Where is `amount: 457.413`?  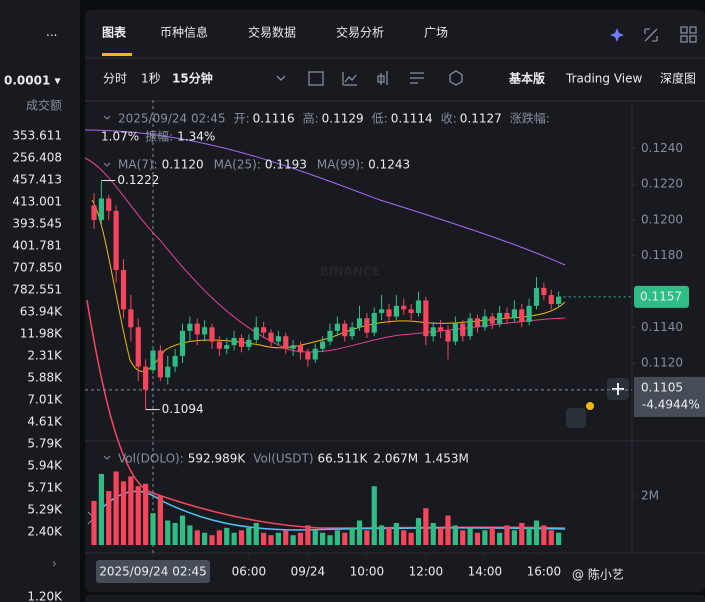
amount: 457.413 is located at coordinates (37, 180).